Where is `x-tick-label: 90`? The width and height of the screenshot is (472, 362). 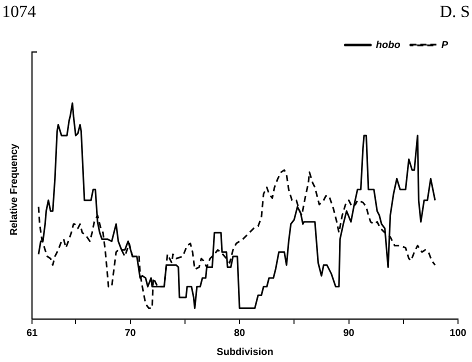
x-tick-label: 90 is located at coordinates (349, 333).